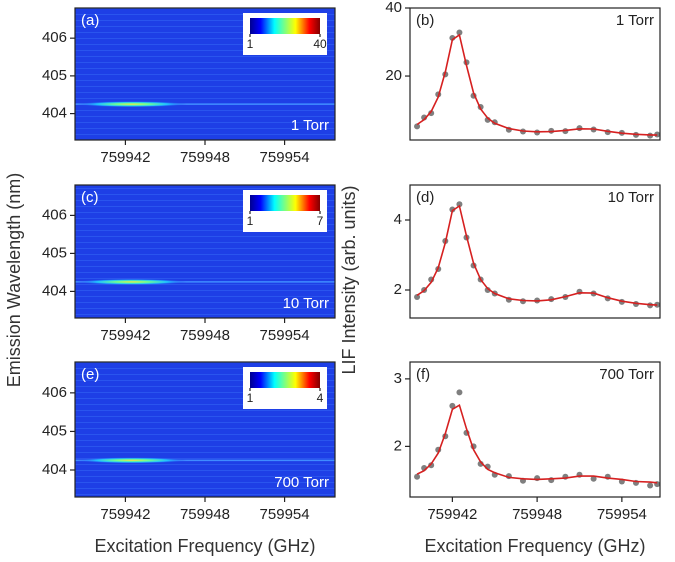  What do you see at coordinates (423, 374) in the screenshot?
I see `panel-label: (f)` at bounding box center [423, 374].